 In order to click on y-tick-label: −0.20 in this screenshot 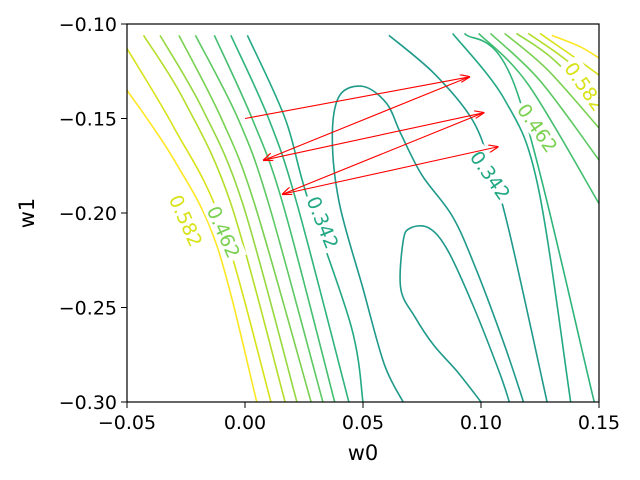, I will do `click(88, 214)`.